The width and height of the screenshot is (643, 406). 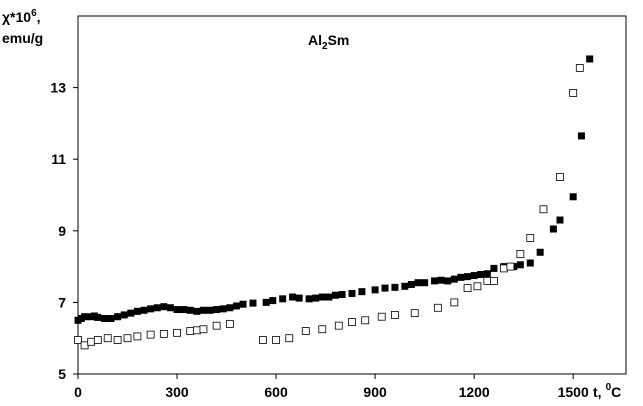 I want to click on y-axis-label: χ*106,, so click(x=21, y=16).